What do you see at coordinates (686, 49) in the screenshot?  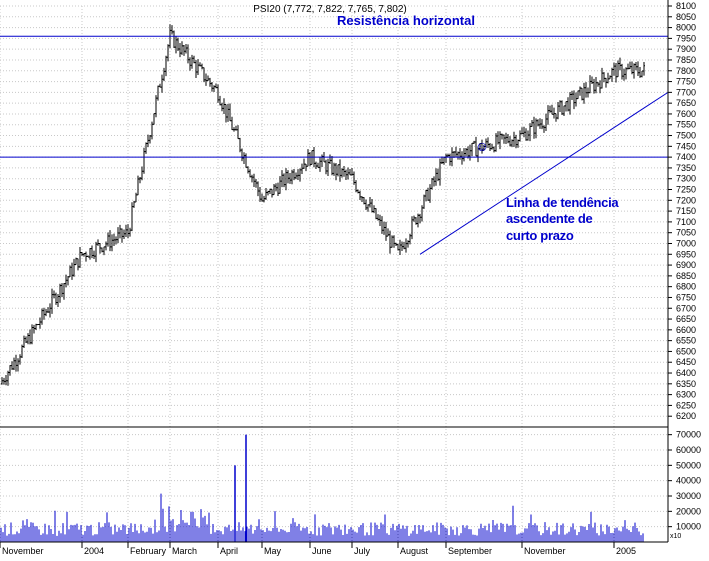 I see `y-tick-label: 7900` at bounding box center [686, 49].